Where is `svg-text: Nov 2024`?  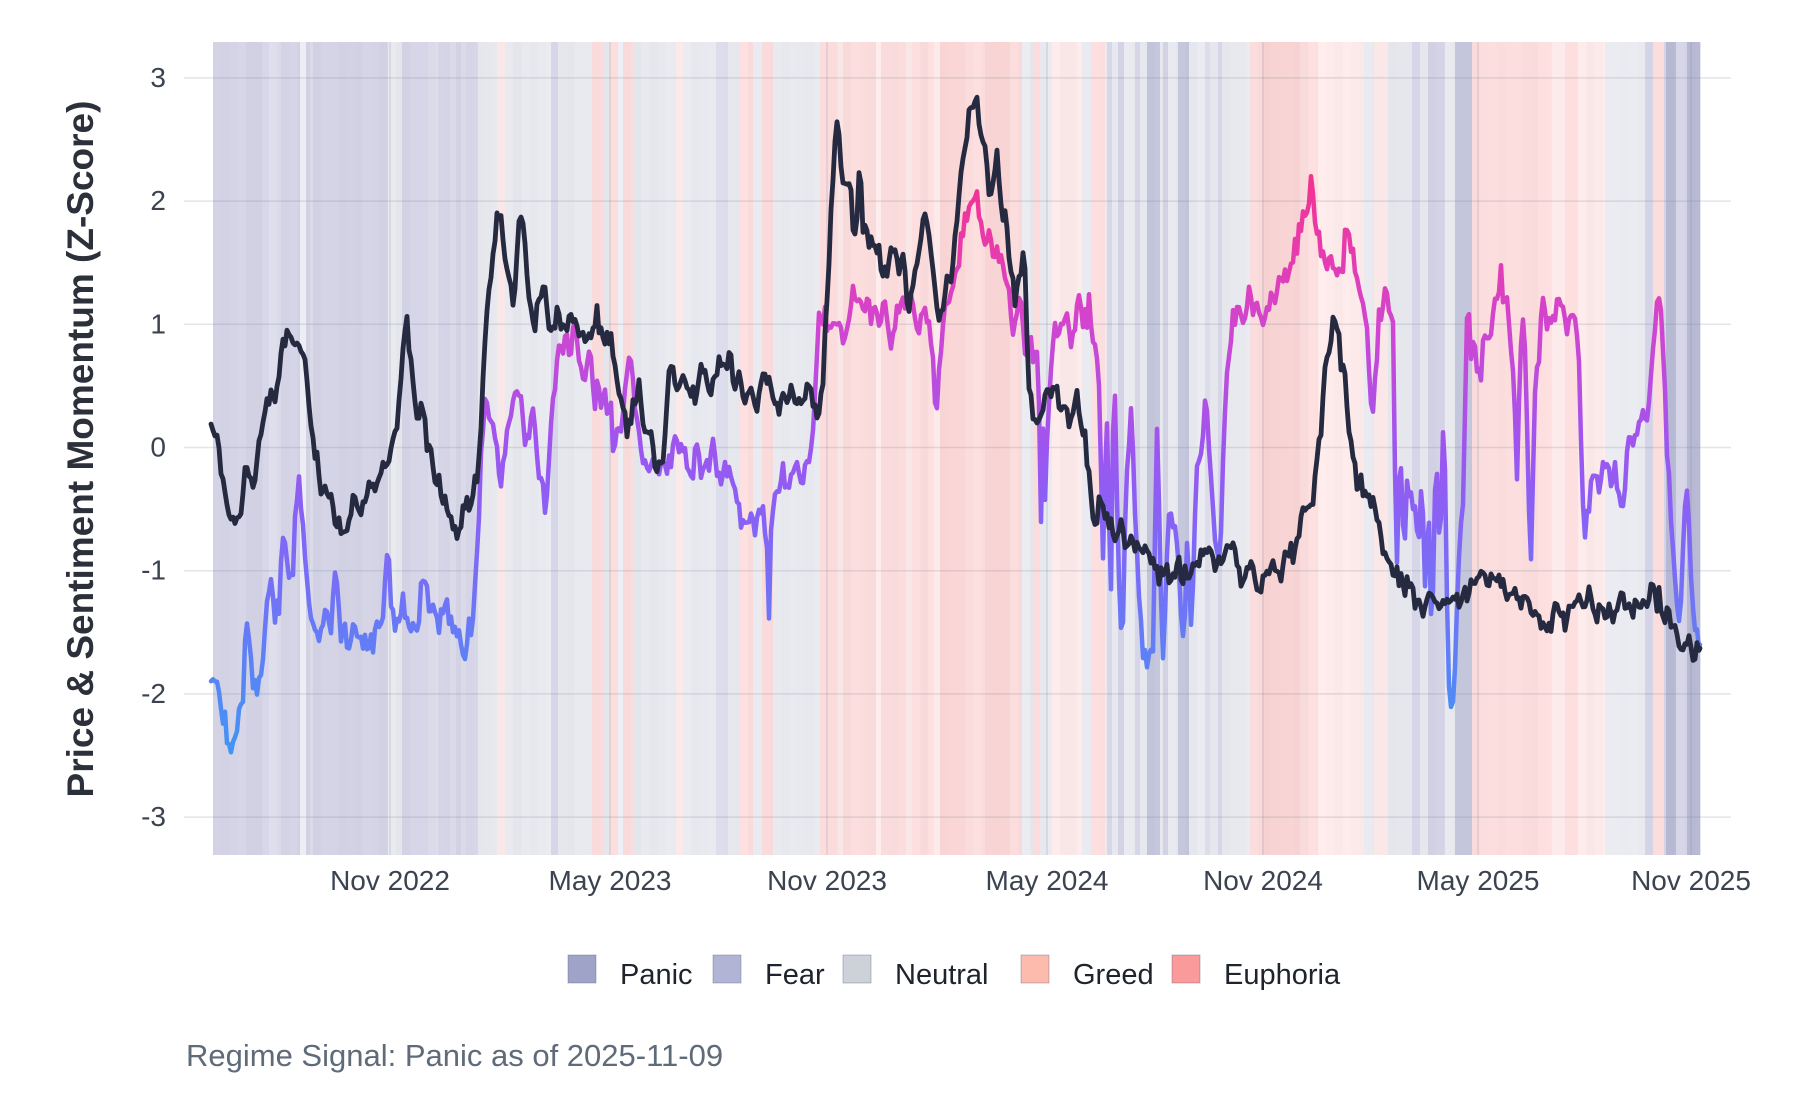
svg-text: Nov 2024 is located at coordinates (1263, 880).